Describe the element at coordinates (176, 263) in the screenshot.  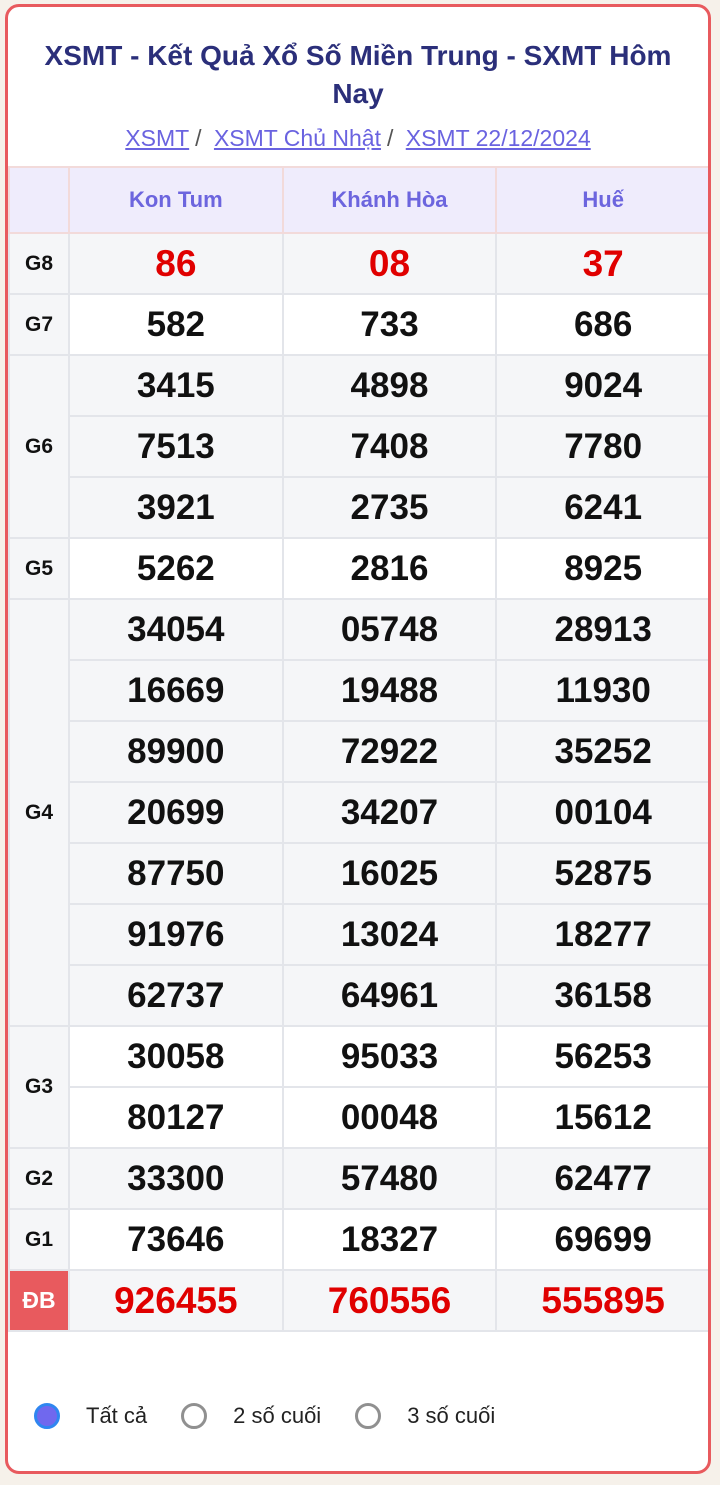
I see `prize-number: 86` at that location.